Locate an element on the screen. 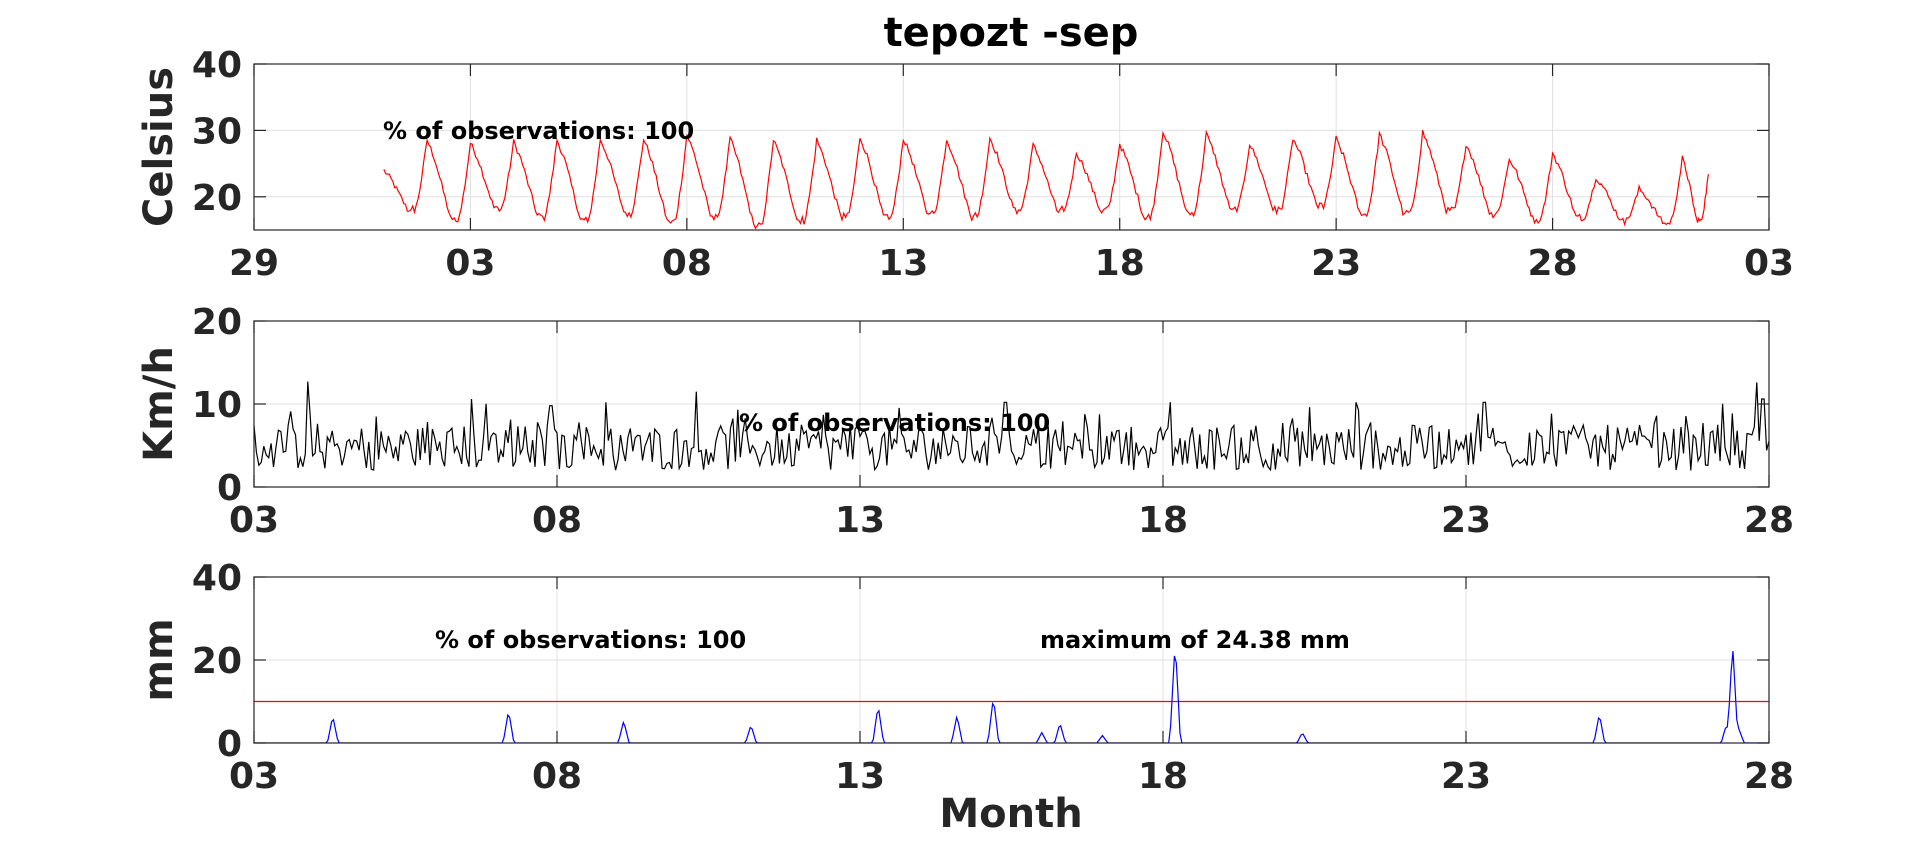  x-tick-label: 29 is located at coordinates (254, 263).